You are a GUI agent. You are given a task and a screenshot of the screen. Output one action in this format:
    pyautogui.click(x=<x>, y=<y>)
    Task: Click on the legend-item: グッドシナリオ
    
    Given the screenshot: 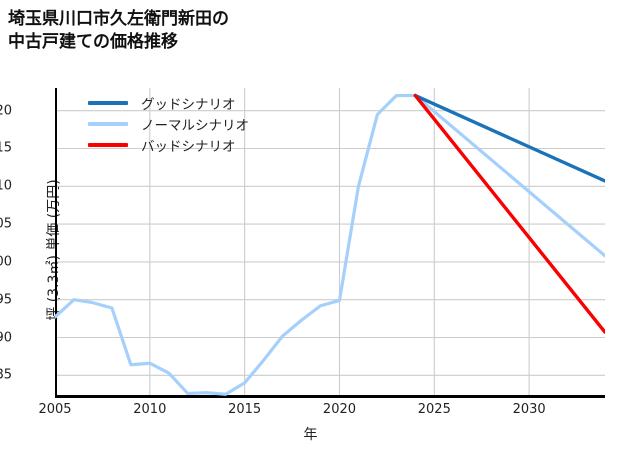 What is the action you would take?
    pyautogui.click(x=193, y=102)
    